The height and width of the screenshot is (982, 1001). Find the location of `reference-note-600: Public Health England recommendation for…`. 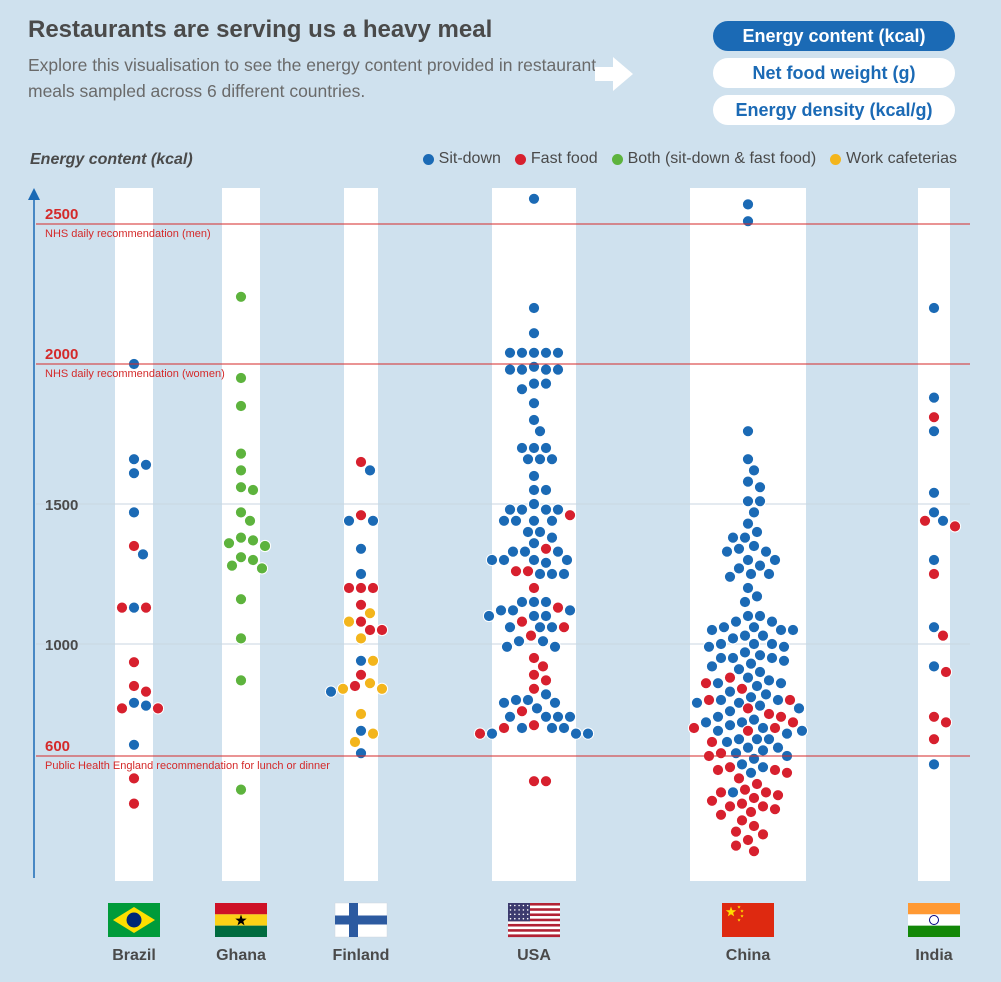

reference-note-600: Public Health England recommendation for… is located at coordinates (187, 766).